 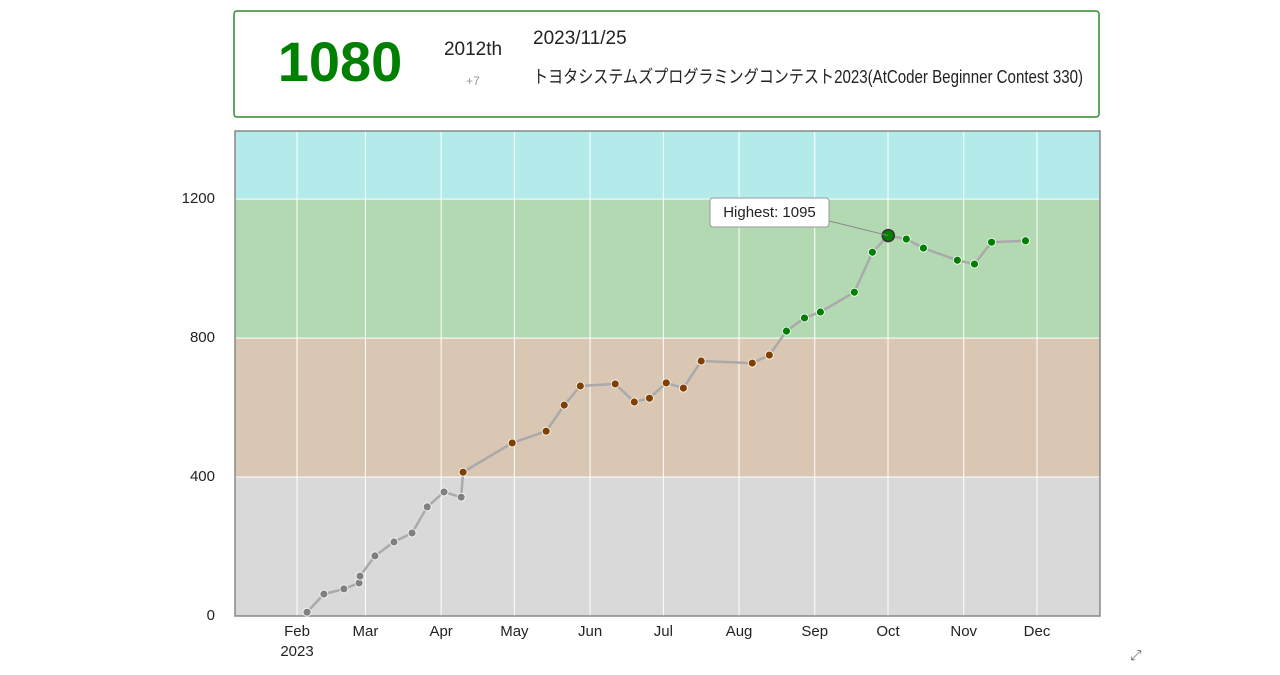 What do you see at coordinates (888, 631) in the screenshot?
I see `x-tick-label: Oct` at bounding box center [888, 631].